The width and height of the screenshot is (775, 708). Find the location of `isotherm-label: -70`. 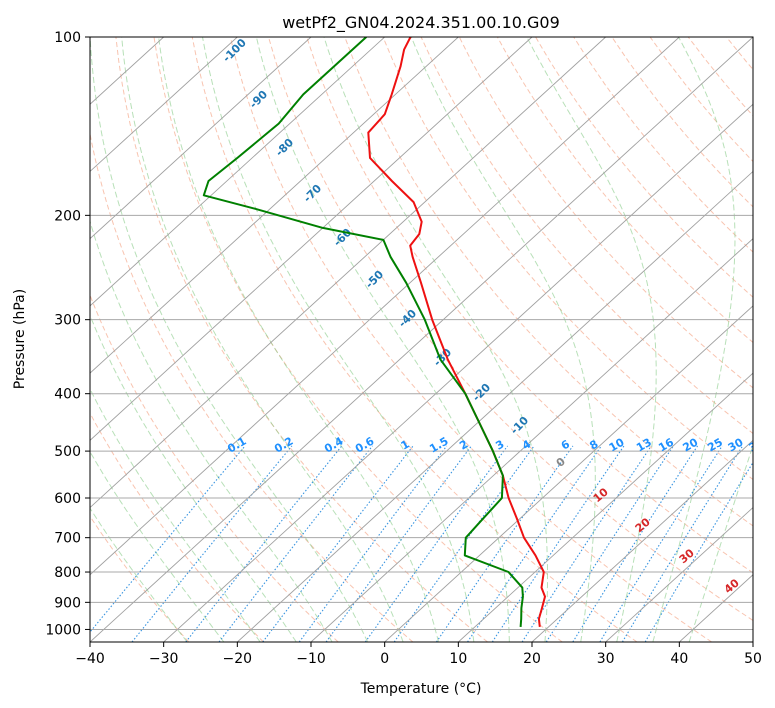

isotherm-label: -70 is located at coordinates (312, 193).